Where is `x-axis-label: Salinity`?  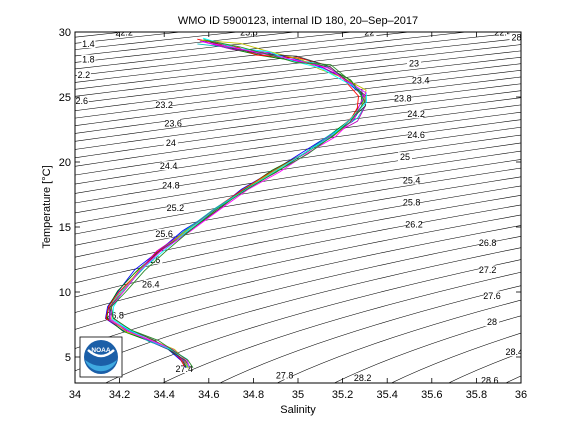 x-axis-label: Salinity is located at coordinates (298, 410).